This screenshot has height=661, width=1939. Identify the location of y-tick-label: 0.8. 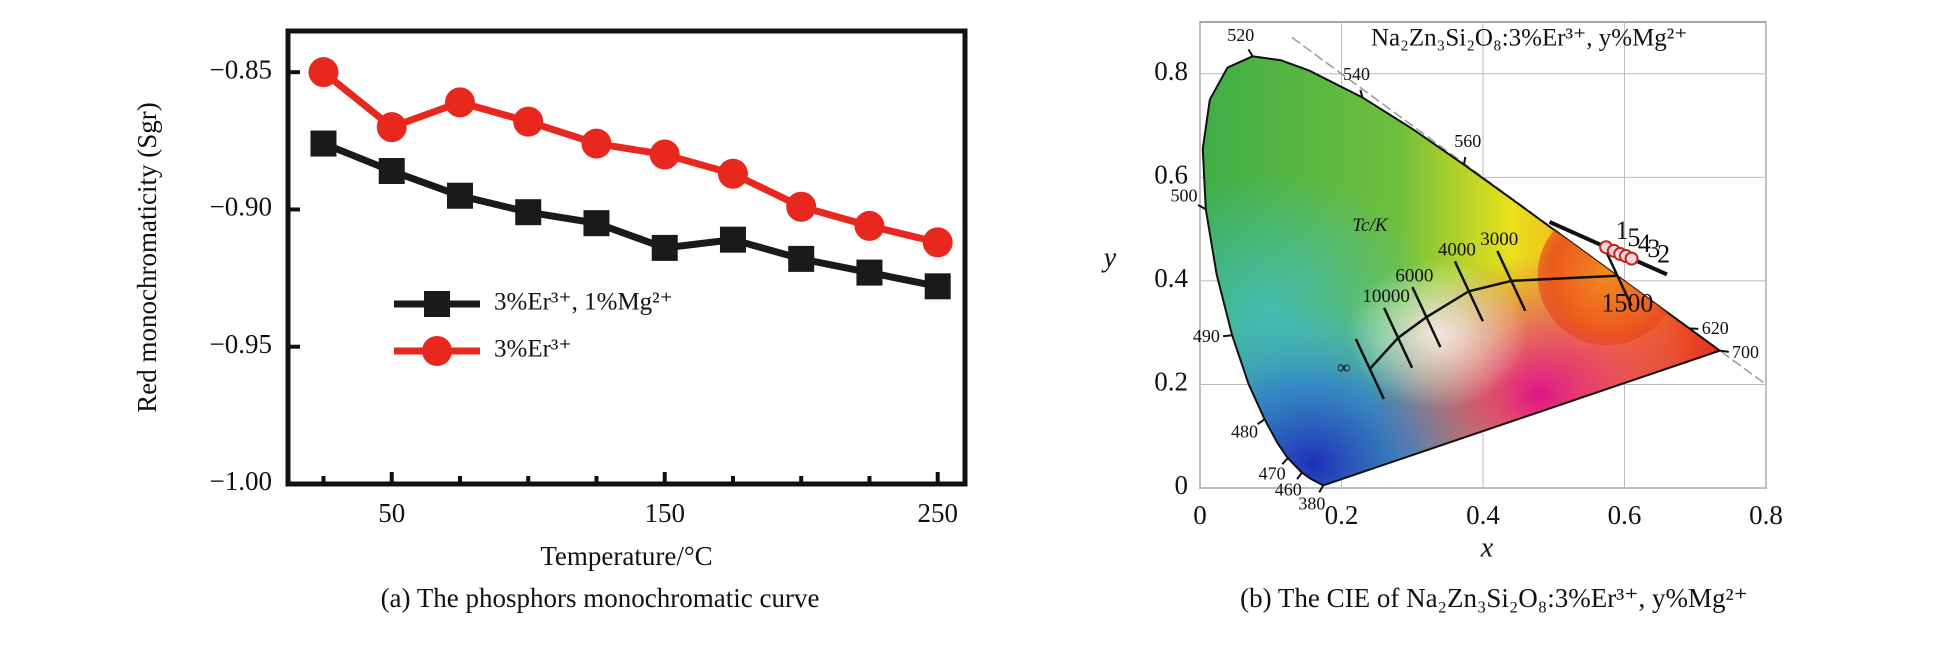
(1171, 71).